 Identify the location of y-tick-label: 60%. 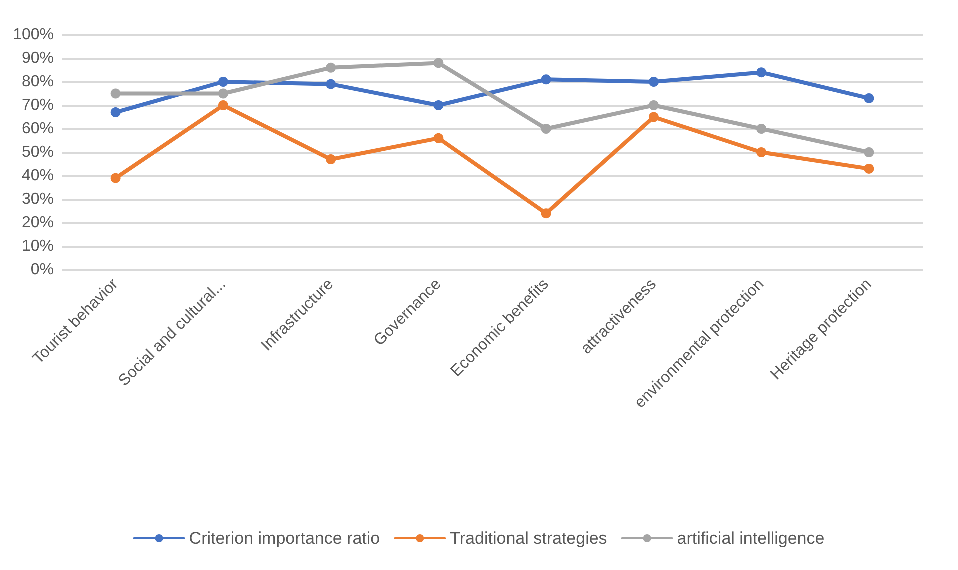
(38, 129).